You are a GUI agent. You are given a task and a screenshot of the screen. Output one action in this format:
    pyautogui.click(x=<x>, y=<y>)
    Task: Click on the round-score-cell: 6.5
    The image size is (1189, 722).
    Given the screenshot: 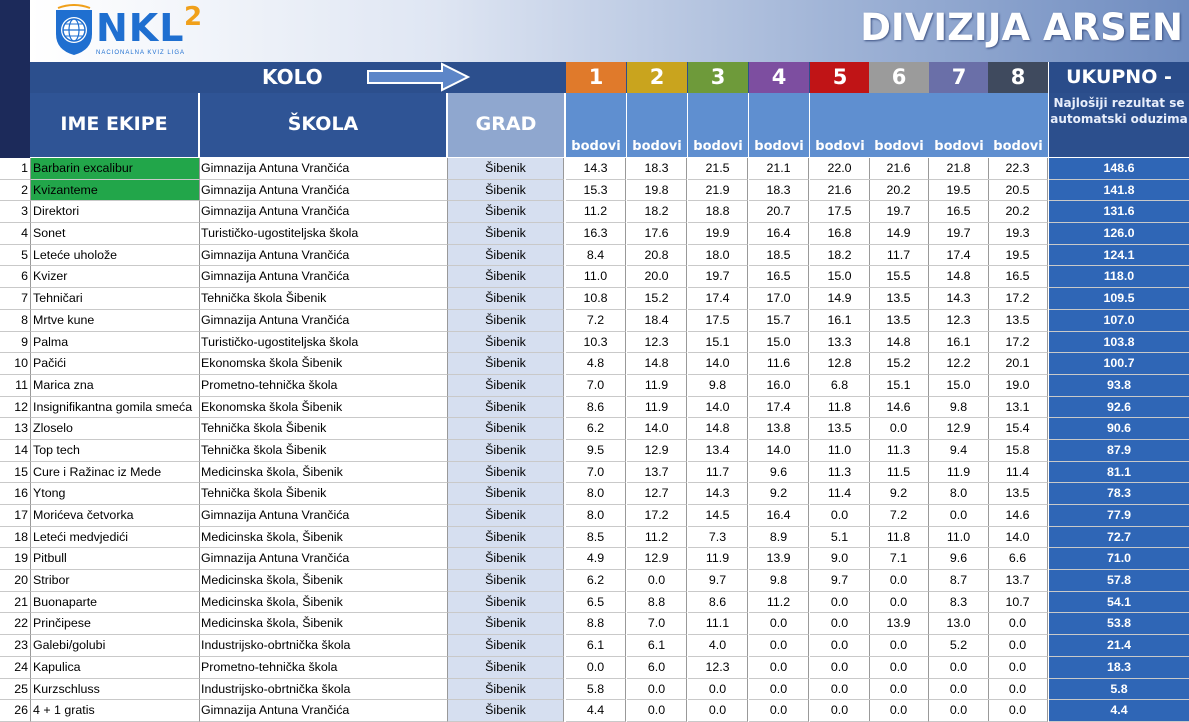 What is the action you would take?
    pyautogui.click(x=596, y=602)
    